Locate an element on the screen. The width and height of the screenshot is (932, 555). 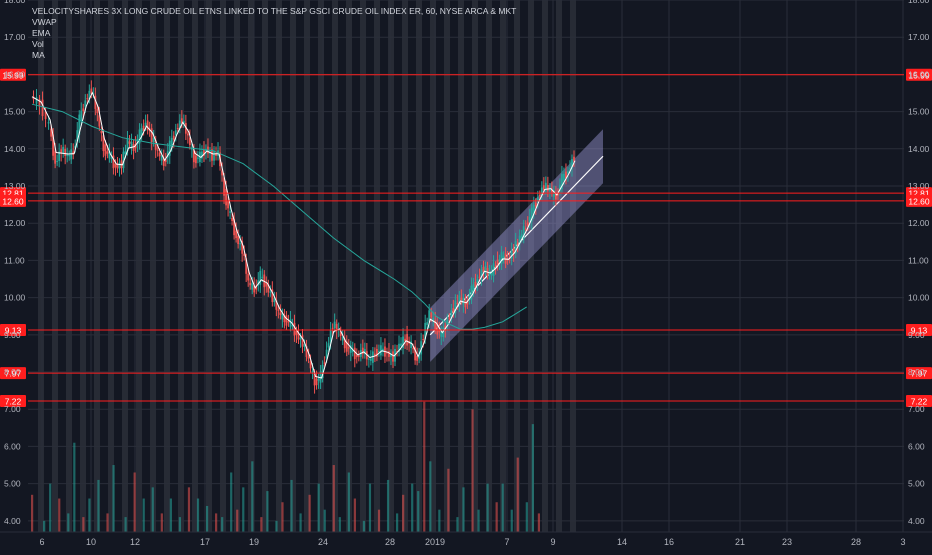
y-tick-label: 10.00 is located at coordinates (919, 298).